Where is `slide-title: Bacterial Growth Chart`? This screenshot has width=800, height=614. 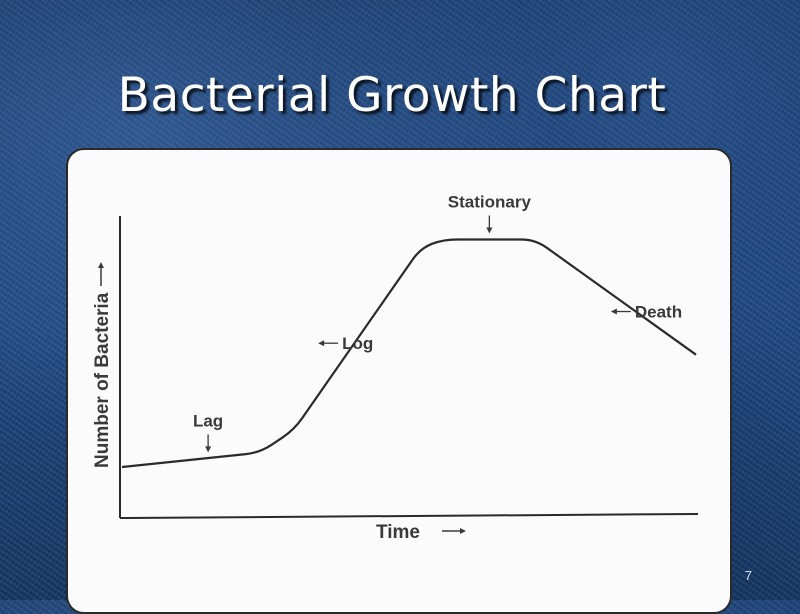
slide-title: Bacterial Growth Chart is located at coordinates (392, 95).